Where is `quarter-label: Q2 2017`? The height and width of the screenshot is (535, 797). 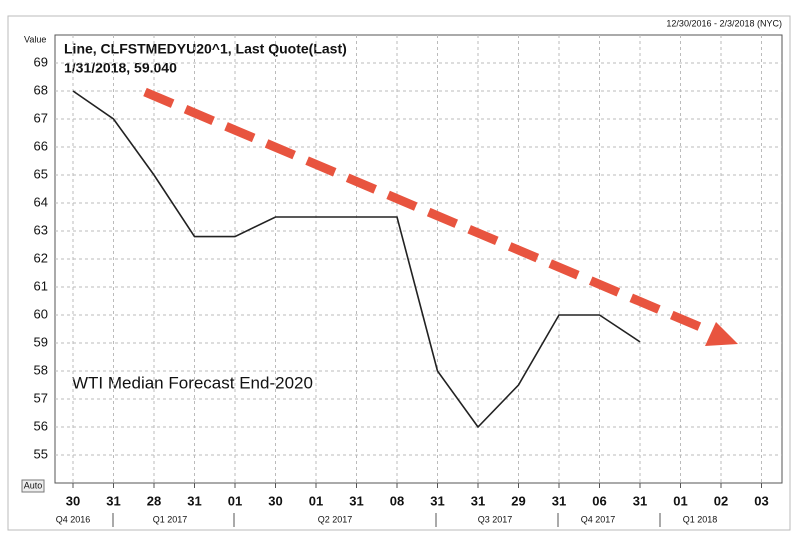
quarter-label: Q2 2017 is located at coordinates (335, 519).